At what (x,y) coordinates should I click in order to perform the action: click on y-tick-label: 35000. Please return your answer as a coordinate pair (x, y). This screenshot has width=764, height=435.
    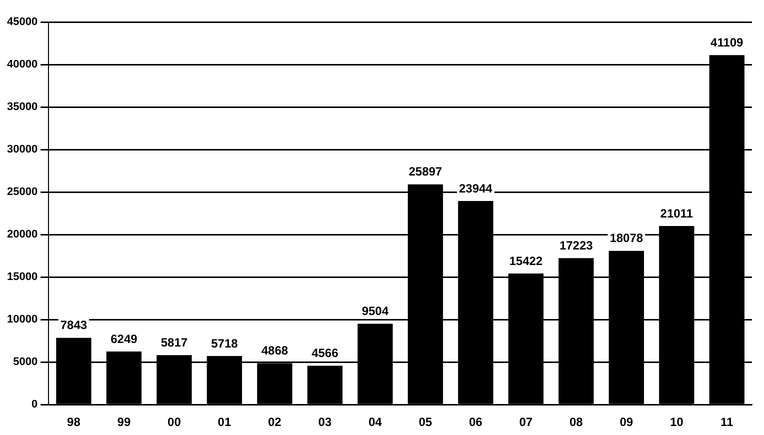
    Looking at the image, I should click on (22, 107).